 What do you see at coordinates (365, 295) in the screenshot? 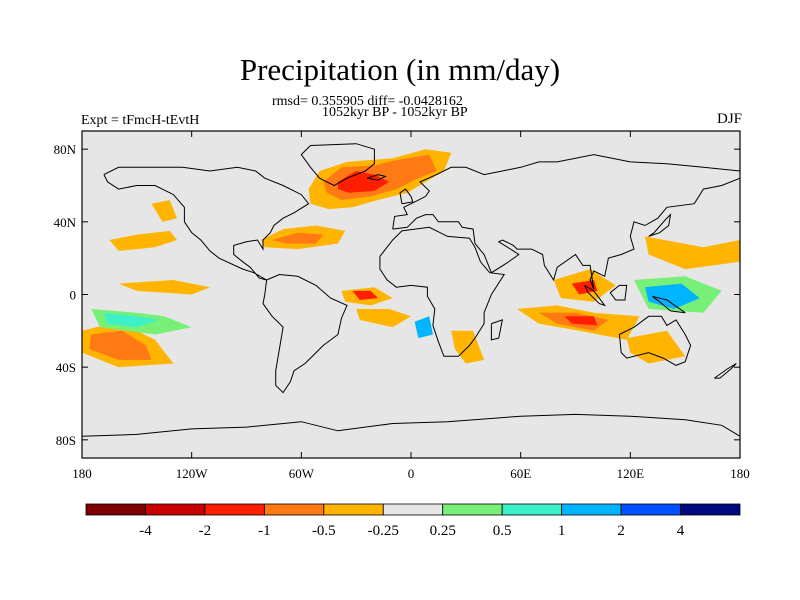
I see `anomaly-eq-atlantic-red` at bounding box center [365, 295].